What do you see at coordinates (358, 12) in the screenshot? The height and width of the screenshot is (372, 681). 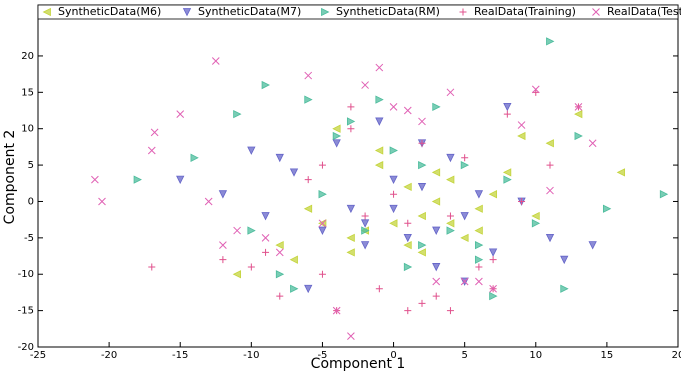 I see `legend-box` at bounding box center [358, 12].